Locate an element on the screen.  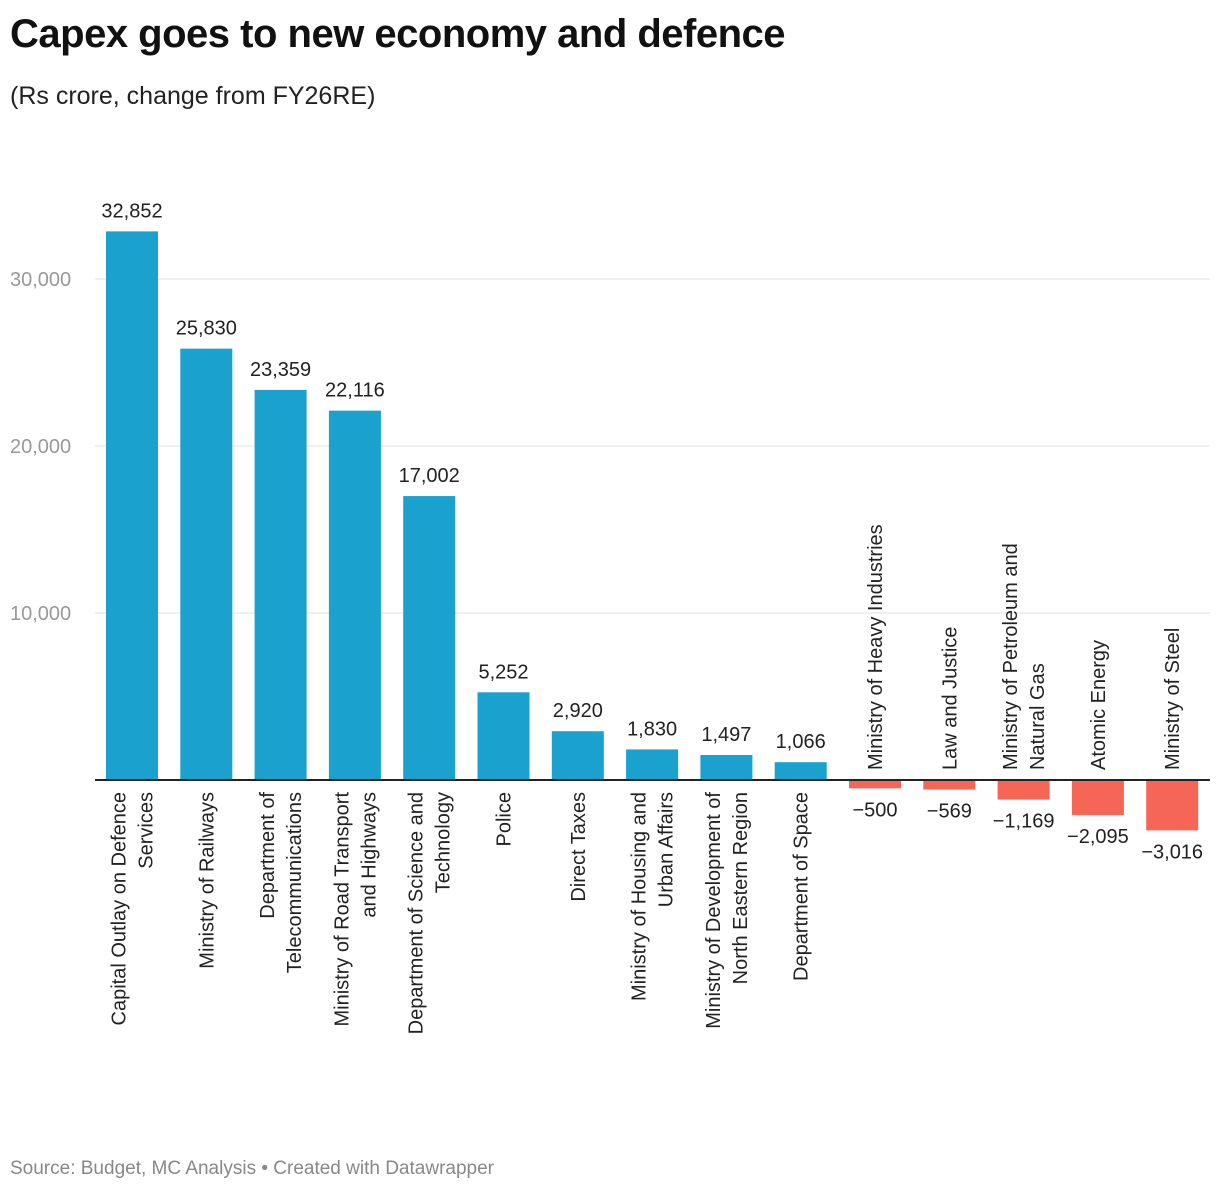
category-label: Ministry of Railways is located at coordinates (207, 880).